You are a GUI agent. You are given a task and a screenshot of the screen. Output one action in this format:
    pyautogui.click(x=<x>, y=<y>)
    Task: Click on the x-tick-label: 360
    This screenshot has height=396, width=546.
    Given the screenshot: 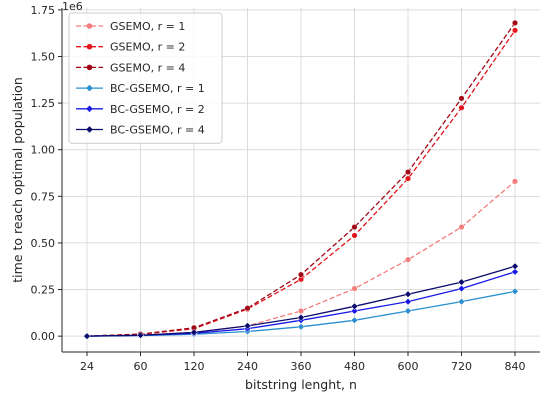 What is the action you would take?
    pyautogui.click(x=301, y=366)
    